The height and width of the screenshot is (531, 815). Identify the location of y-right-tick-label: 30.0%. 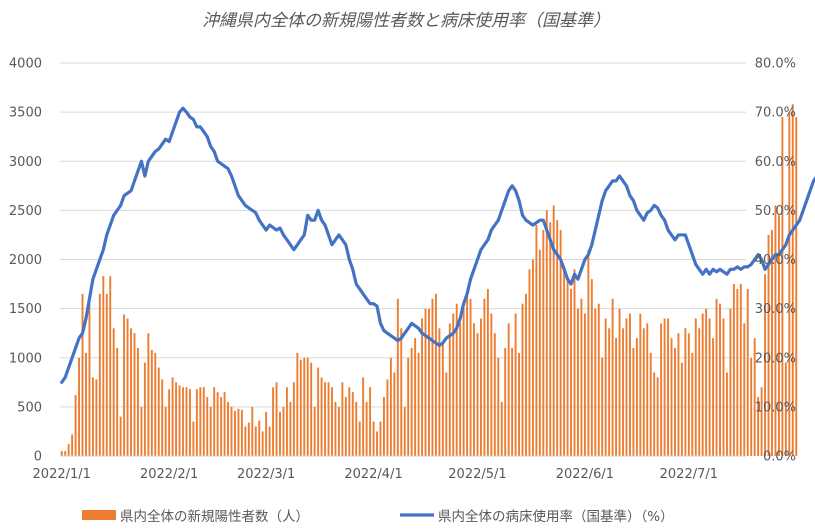
(775, 309).